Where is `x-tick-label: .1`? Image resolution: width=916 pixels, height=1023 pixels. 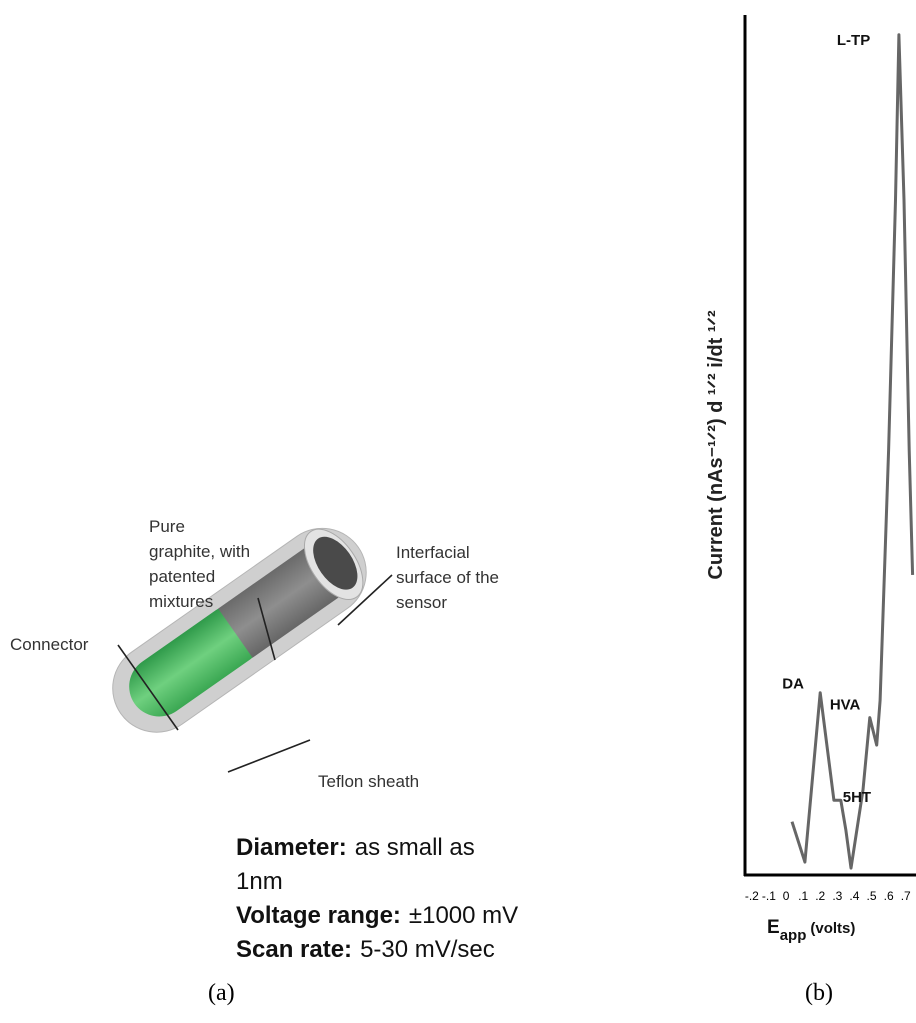 x-tick-label: .1 is located at coordinates (803, 896).